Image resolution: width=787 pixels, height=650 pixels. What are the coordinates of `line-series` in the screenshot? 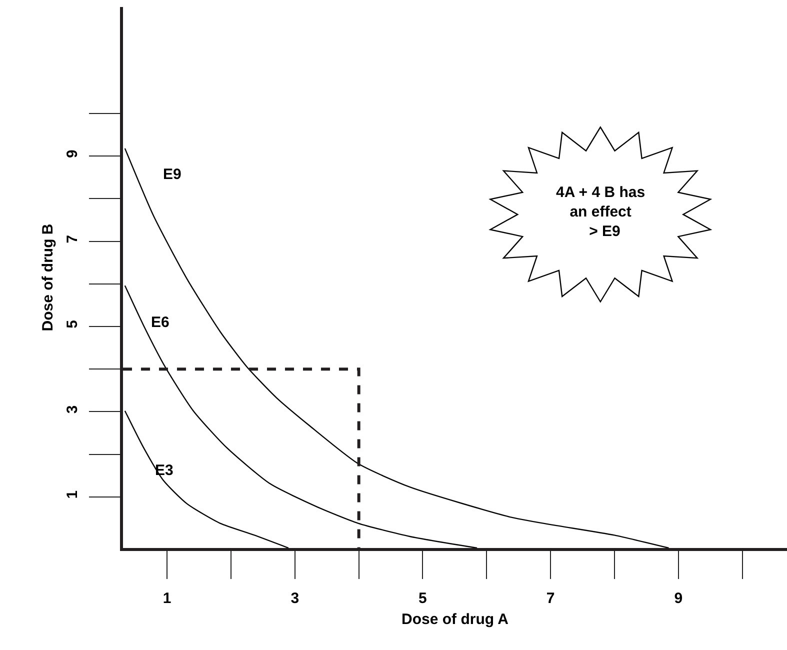 It's located at (207, 479).